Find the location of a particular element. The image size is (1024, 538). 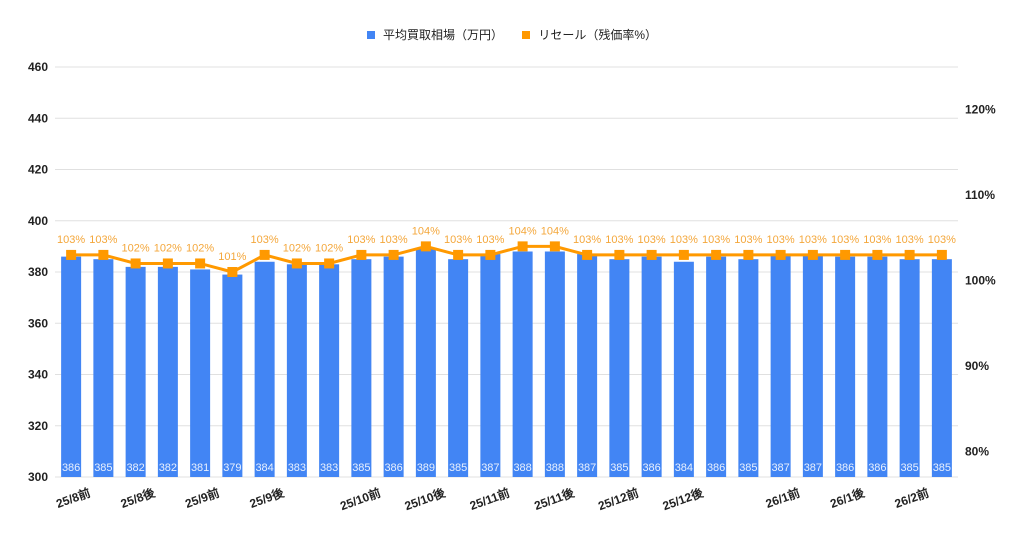

left-axis-tick: 380 is located at coordinates (38, 272).